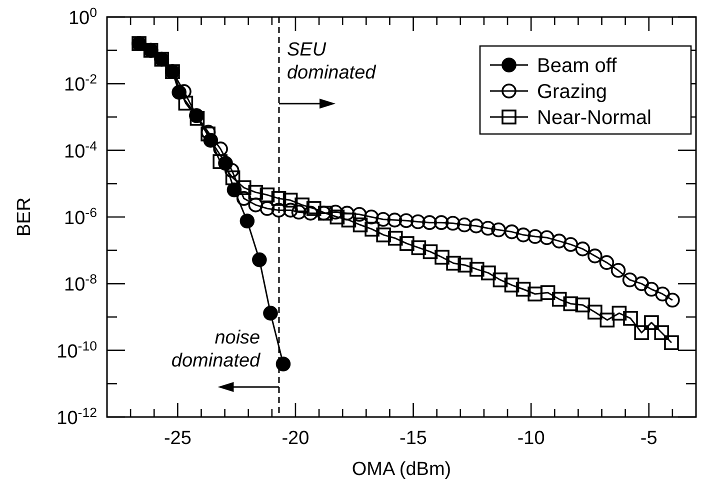 Image resolution: width=711 pixels, height=497 pixels. What do you see at coordinates (82, 16) in the screenshot?
I see `y-tick-label: 10$^{0}$` at bounding box center [82, 16].